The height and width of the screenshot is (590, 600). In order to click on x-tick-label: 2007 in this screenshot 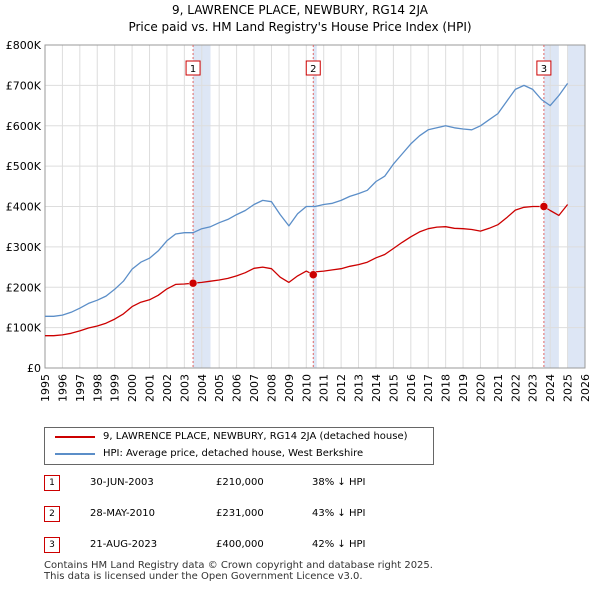, I will do `click(254, 388)`.